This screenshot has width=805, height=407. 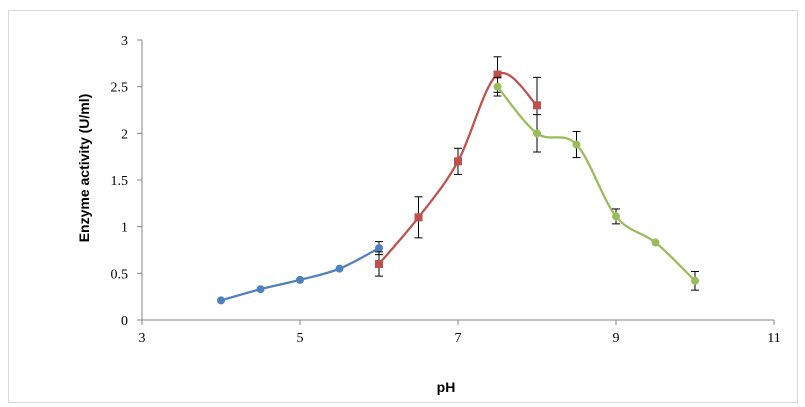 What do you see at coordinates (446, 387) in the screenshot?
I see `x-axis-title: pH` at bounding box center [446, 387].